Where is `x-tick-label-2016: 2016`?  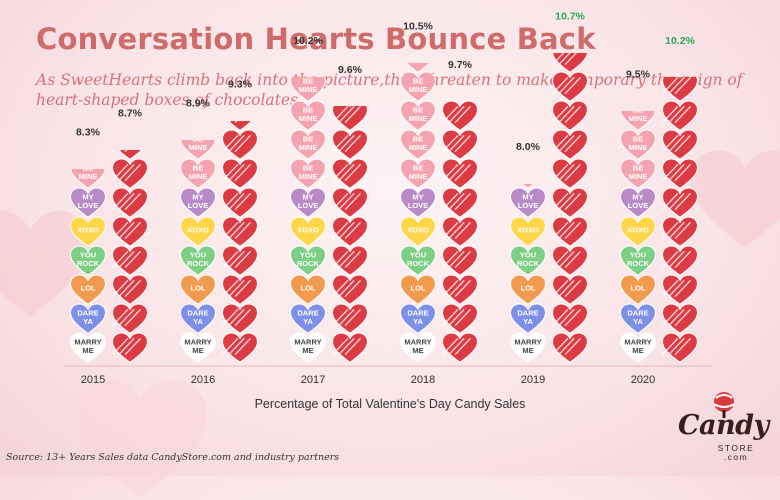 x-tick-label-2016: 2016 is located at coordinates (203, 380).